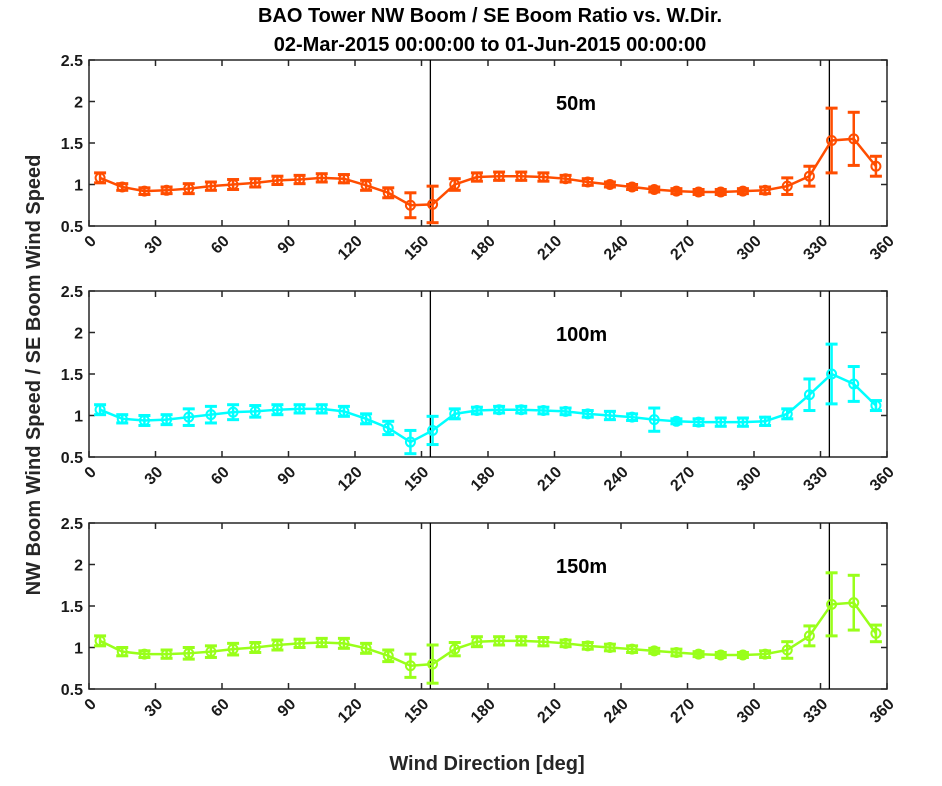 This screenshot has width=942, height=786. I want to click on y-tick-label: 2.5, so click(72, 292).